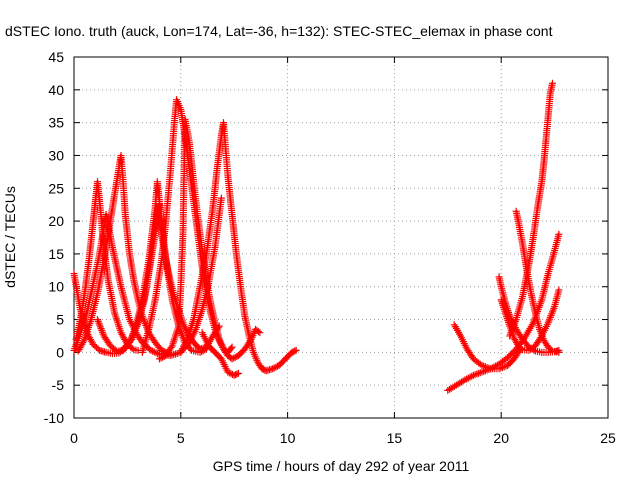  I want to click on y-tick-label: 20, so click(56, 221).